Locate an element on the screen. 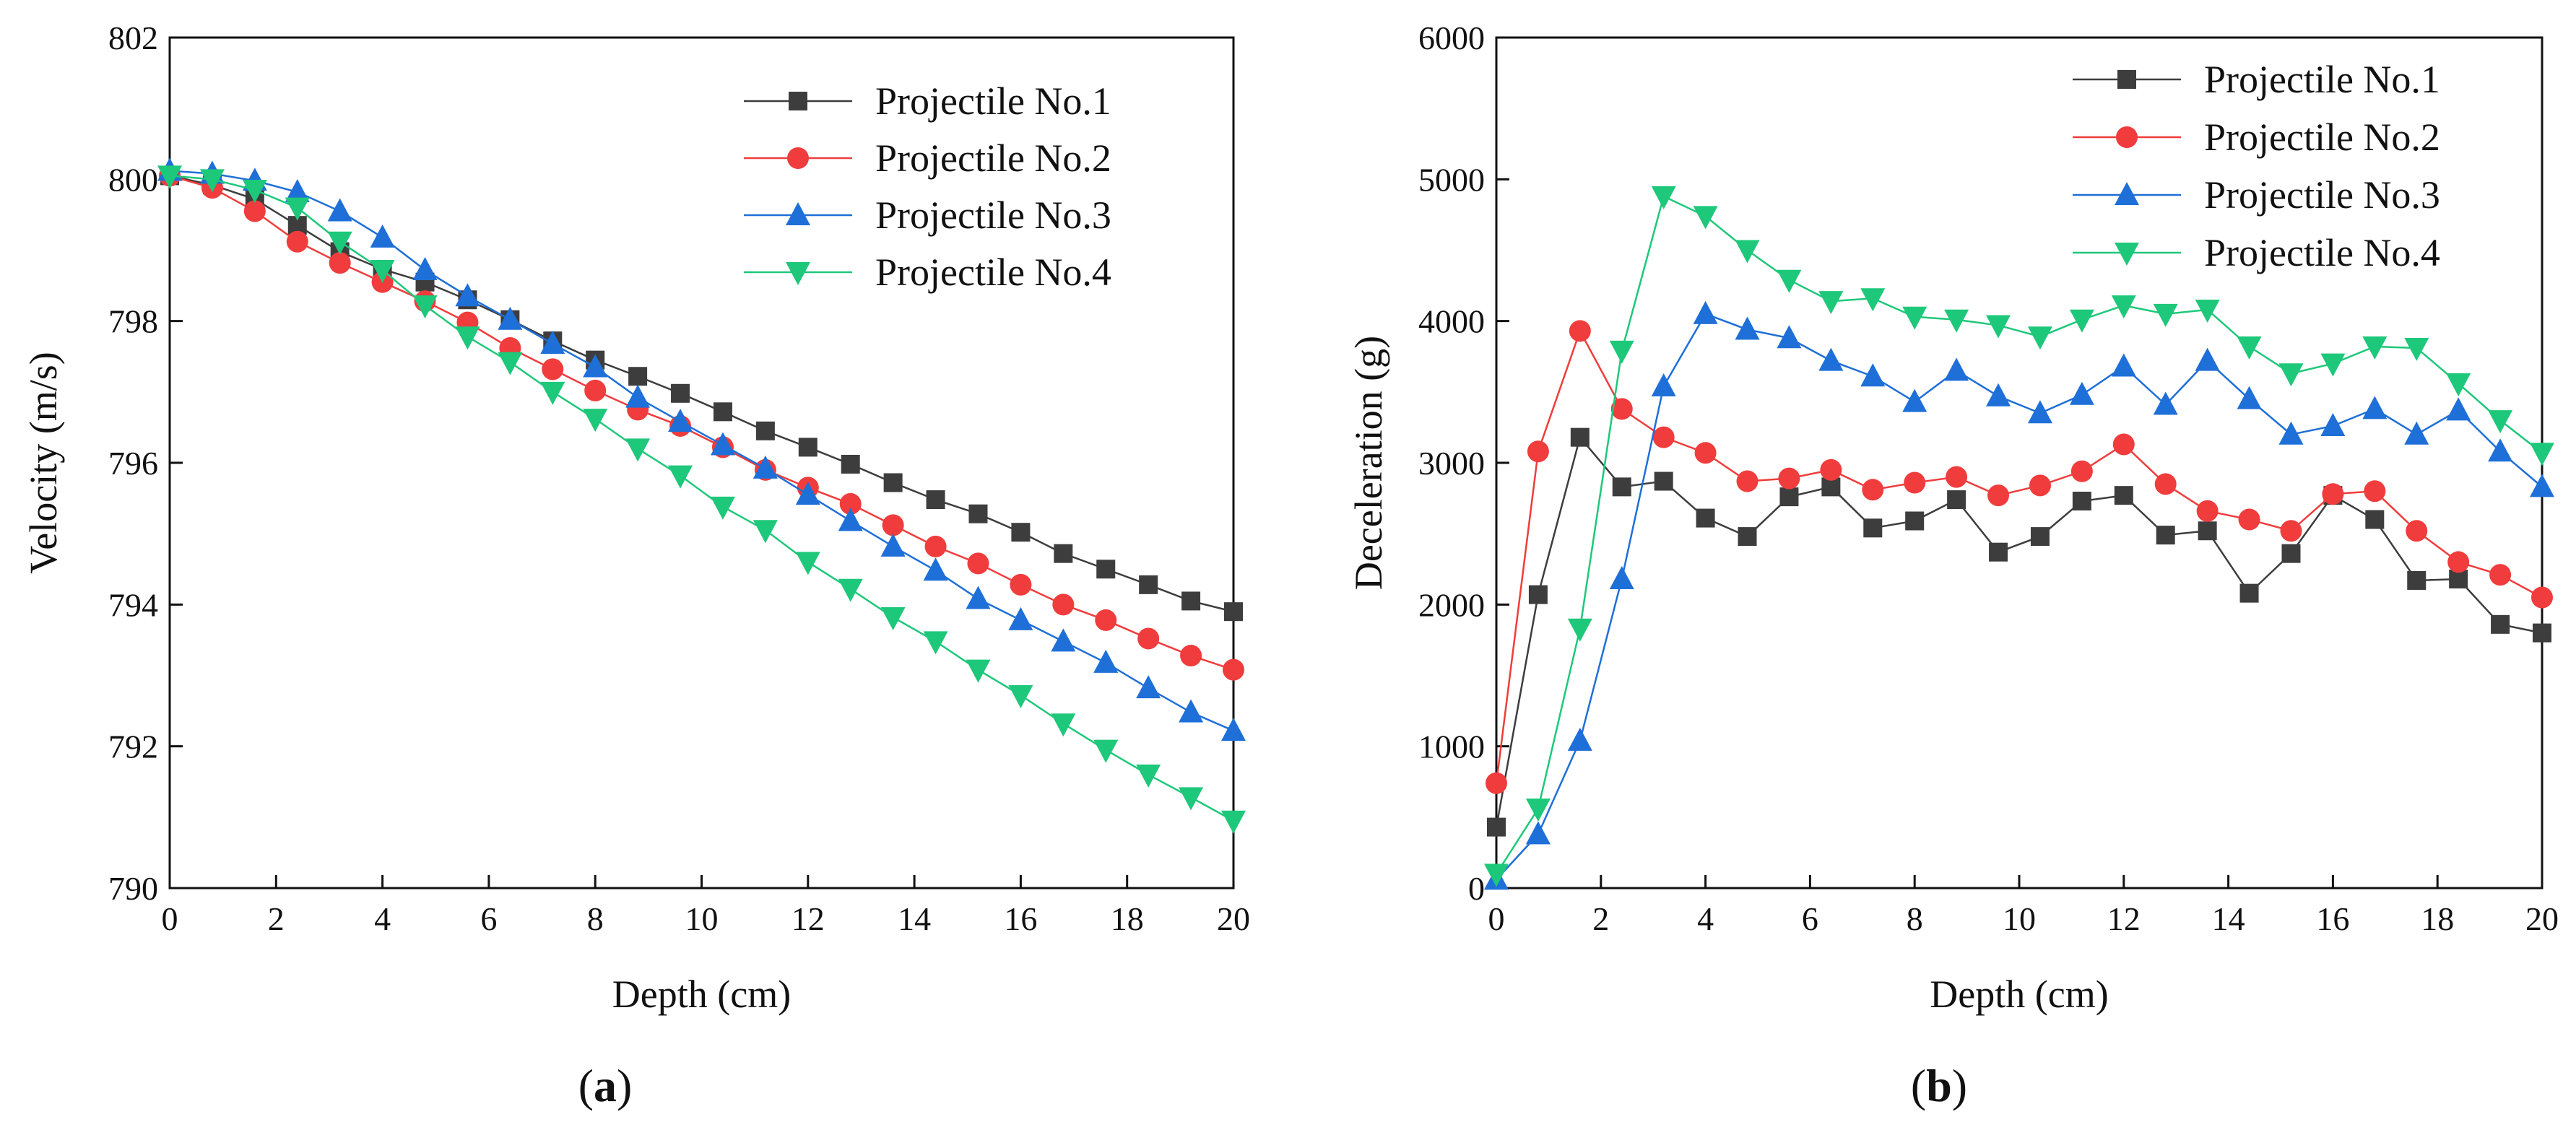 Image resolution: width=2576 pixels, height=1122 pixels. y-tick-label-a-800: 800 is located at coordinates (133, 179).